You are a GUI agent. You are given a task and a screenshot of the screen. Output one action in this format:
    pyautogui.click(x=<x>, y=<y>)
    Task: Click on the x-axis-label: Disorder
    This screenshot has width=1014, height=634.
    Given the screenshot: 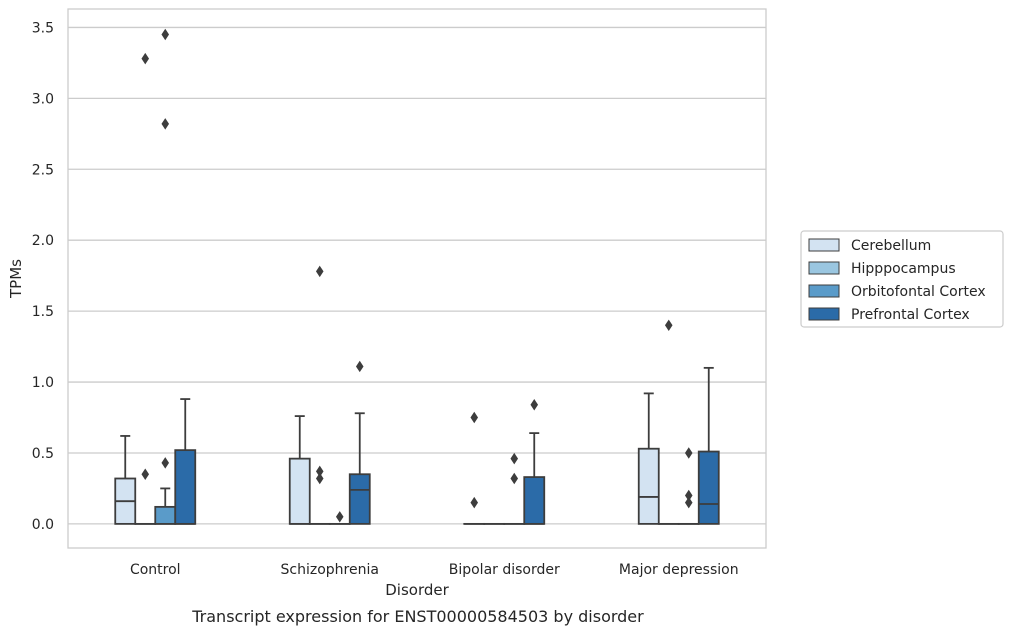 What is the action you would take?
    pyautogui.click(x=417, y=590)
    